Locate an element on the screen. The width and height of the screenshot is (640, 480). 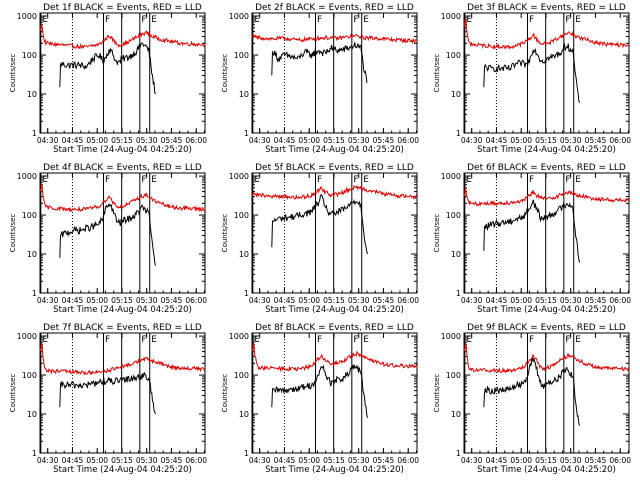
panel-title: Det 4f BLACK = Events, RED = LLD is located at coordinates (122, 168).